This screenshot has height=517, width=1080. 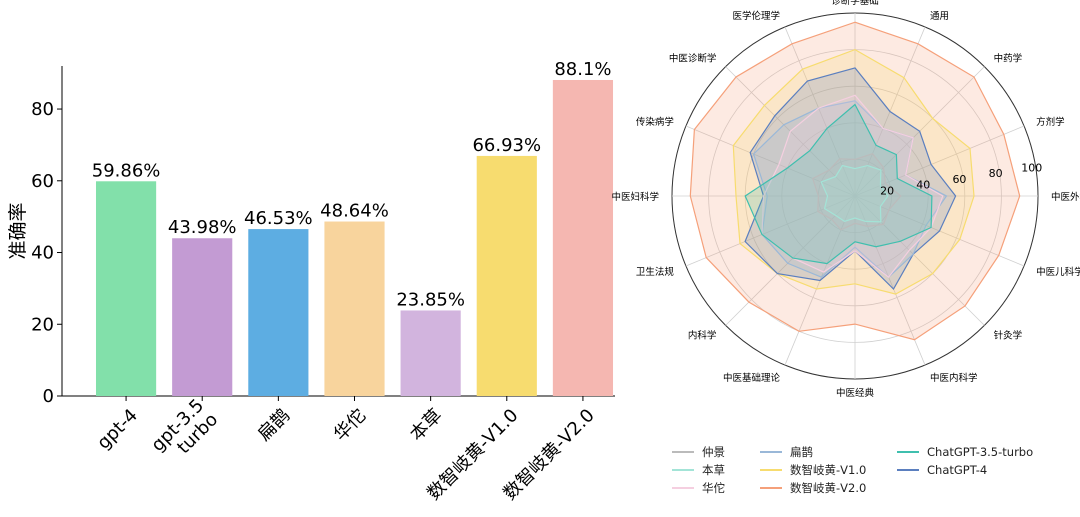 I want to click on y-tick-label: 40, so click(x=42, y=253).